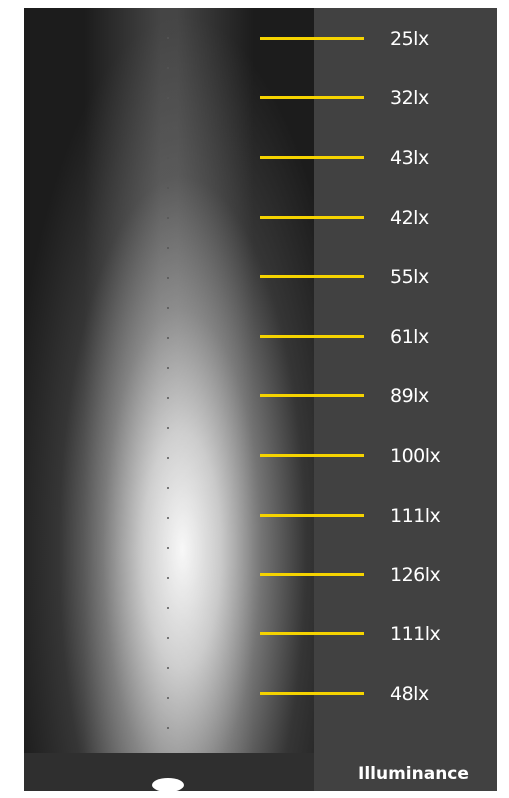 The width and height of the screenshot is (509, 798). Describe the element at coordinates (413, 774) in the screenshot. I see `legend-label: Illuminance` at that location.